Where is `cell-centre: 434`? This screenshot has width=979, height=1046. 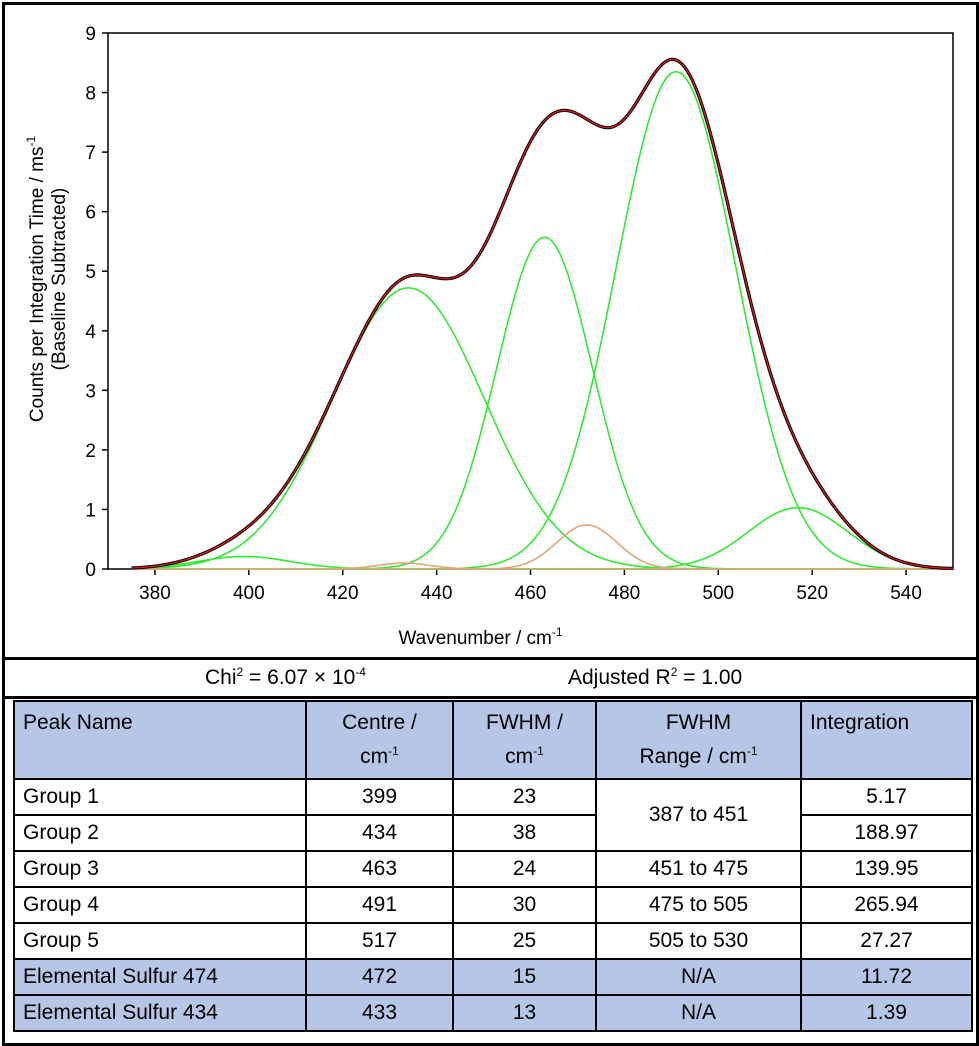 cell-centre: 434 is located at coordinates (379, 833).